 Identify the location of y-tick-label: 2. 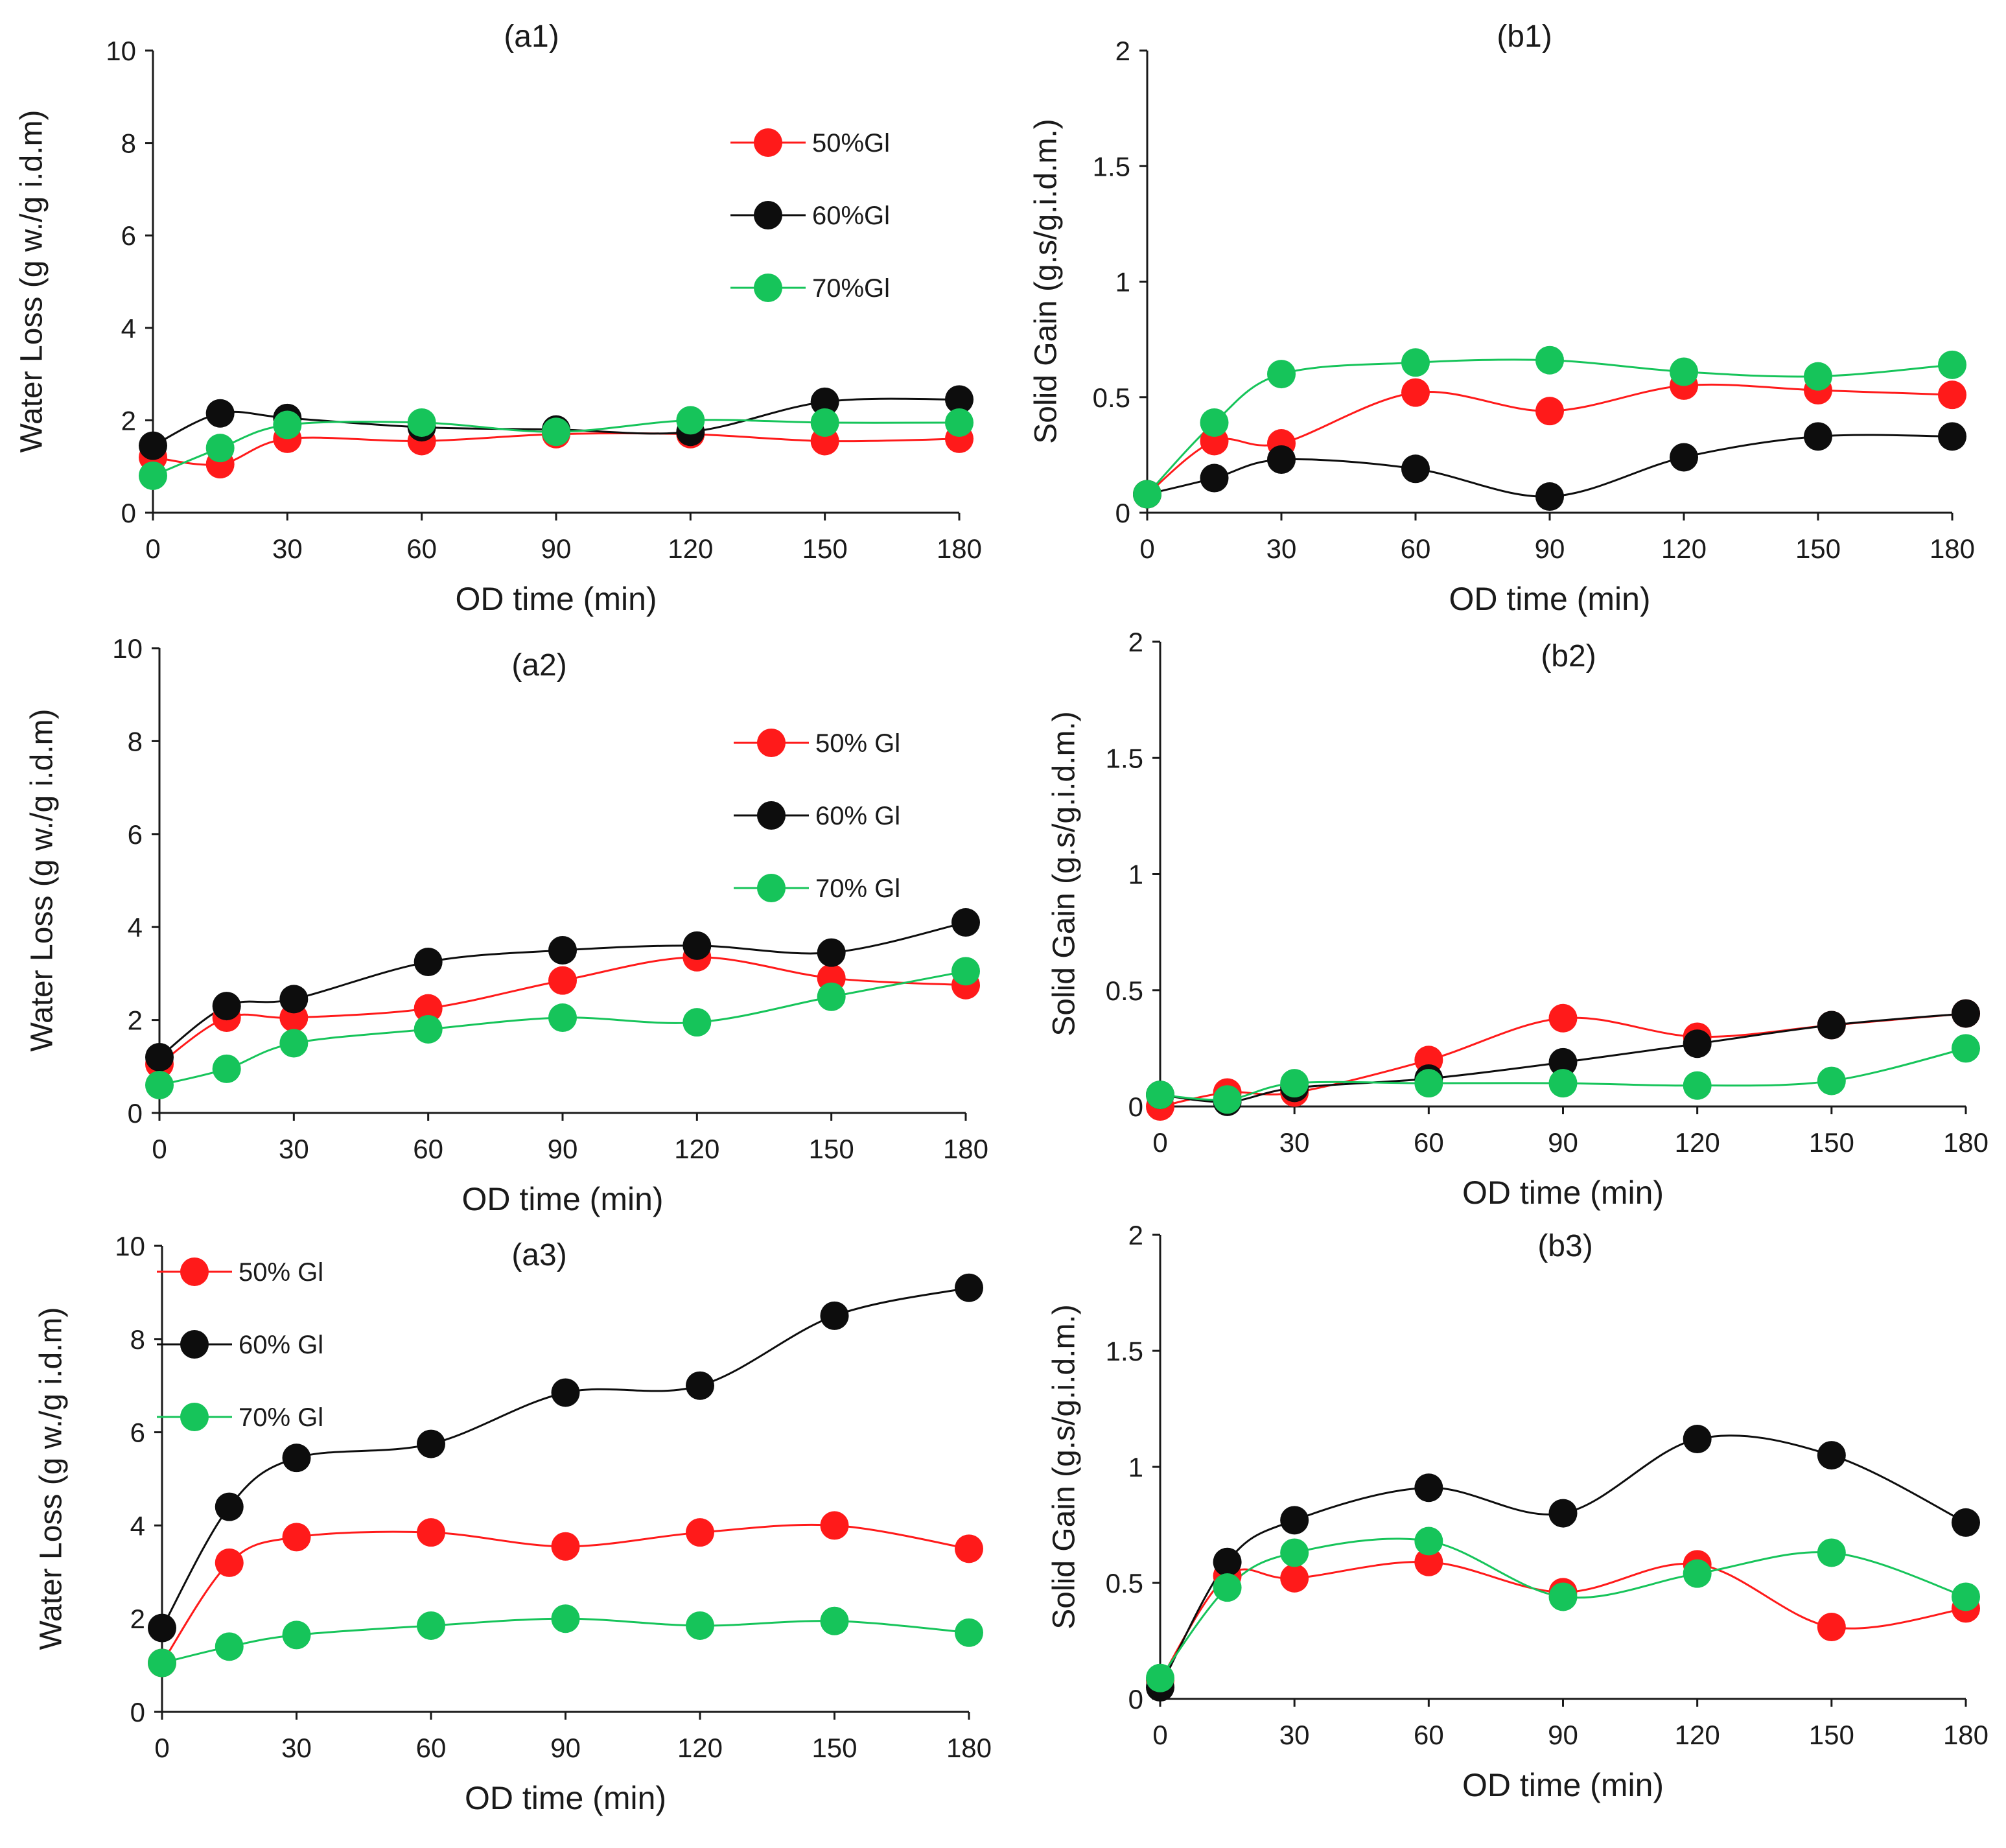
(1135, 642).